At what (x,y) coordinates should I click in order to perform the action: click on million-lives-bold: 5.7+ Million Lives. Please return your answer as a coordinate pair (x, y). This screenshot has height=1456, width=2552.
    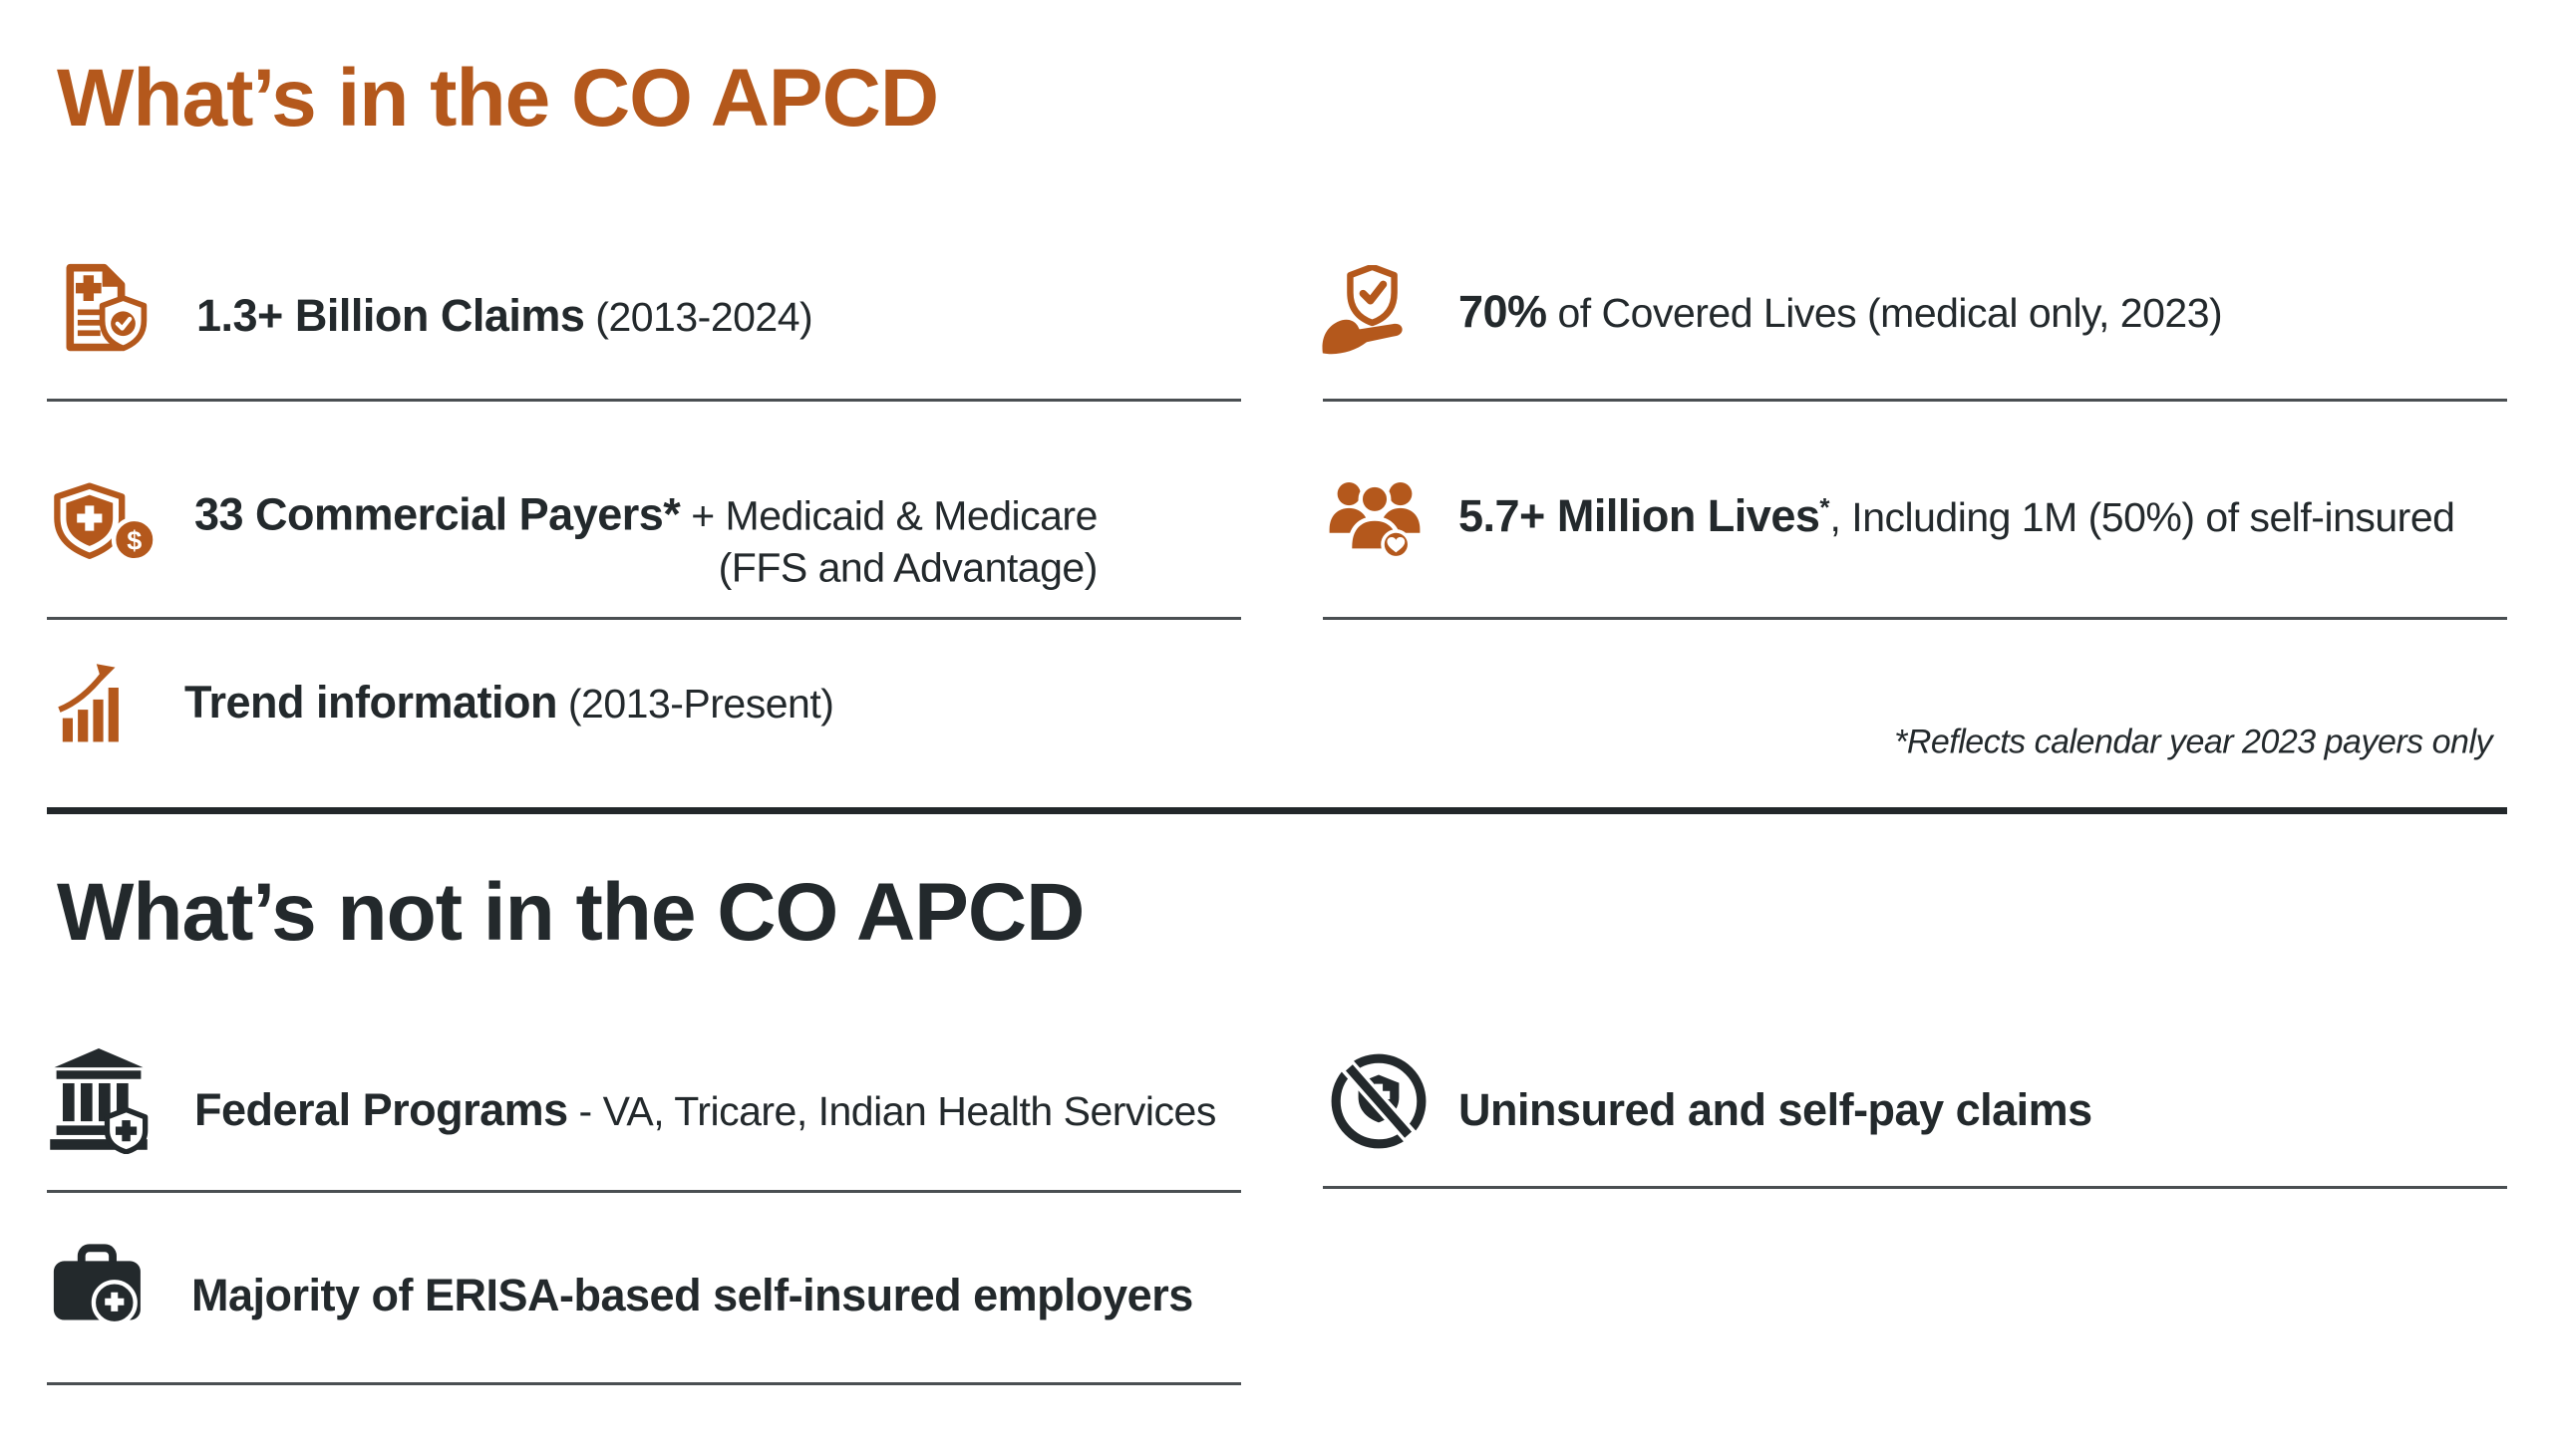
    Looking at the image, I should click on (1639, 515).